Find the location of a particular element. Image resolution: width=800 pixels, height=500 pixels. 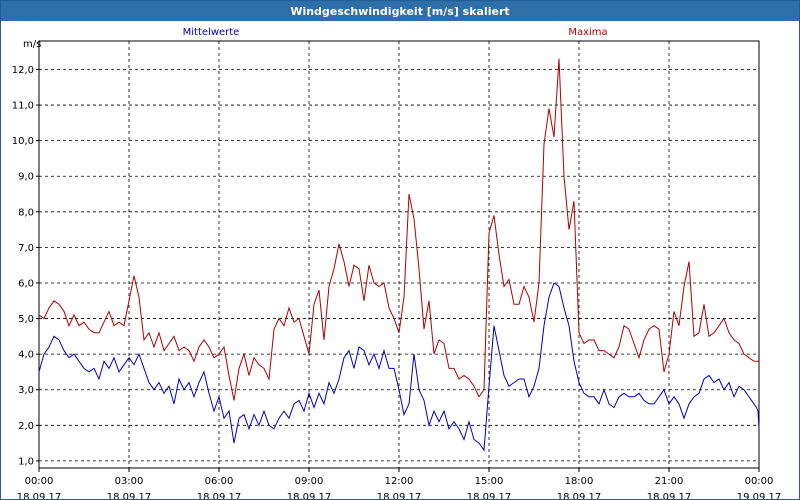

x-tick-time: 12:00 is located at coordinates (399, 481).